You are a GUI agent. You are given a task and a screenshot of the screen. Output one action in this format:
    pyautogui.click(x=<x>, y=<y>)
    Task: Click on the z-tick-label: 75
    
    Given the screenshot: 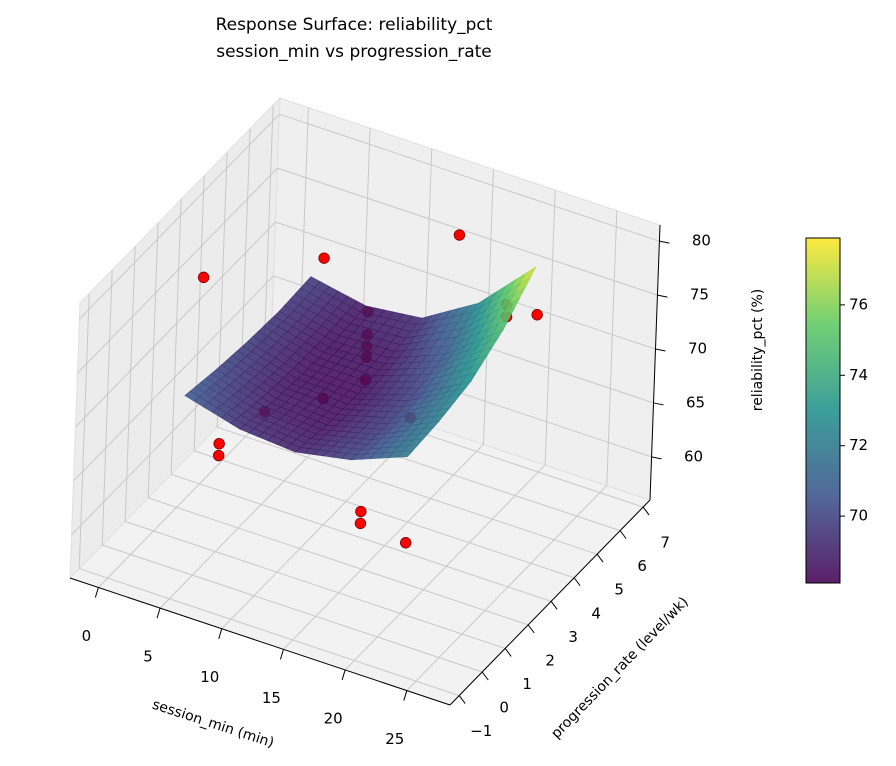 What is the action you would take?
    pyautogui.click(x=699, y=295)
    